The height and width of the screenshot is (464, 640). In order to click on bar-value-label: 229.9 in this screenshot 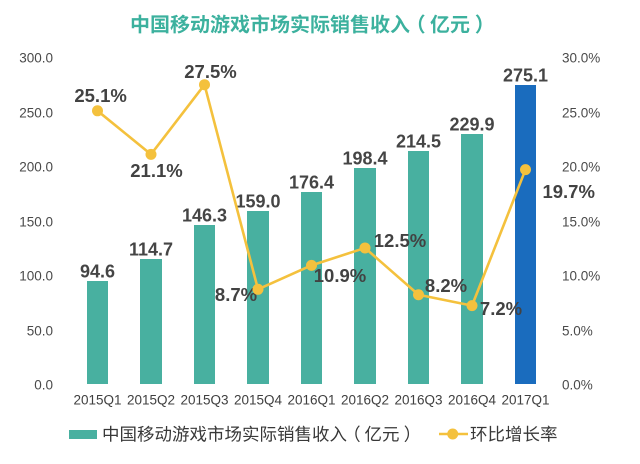, I will do `click(472, 124)`.